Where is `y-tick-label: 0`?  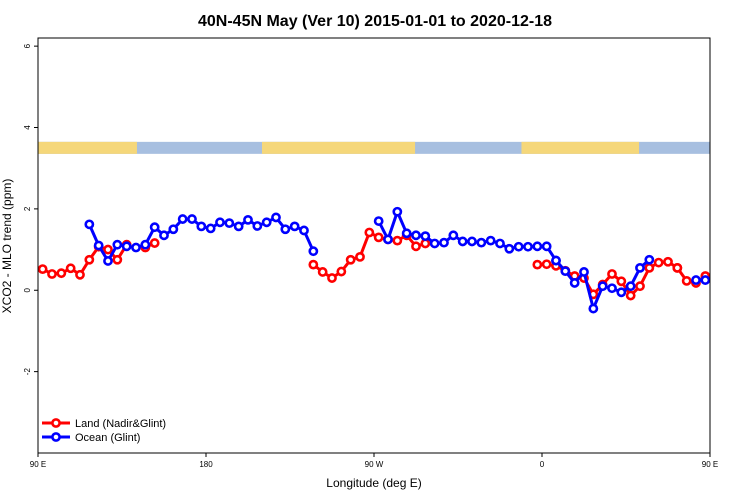 y-tick-label: 0 is located at coordinates (27, 289).